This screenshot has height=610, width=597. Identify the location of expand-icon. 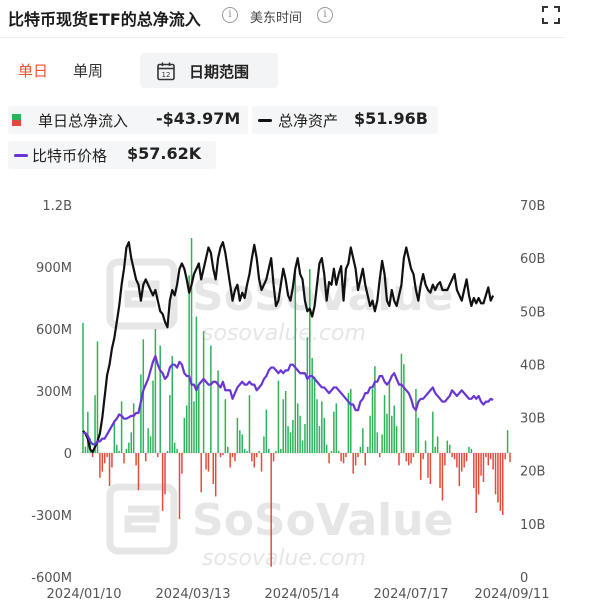
(551, 15).